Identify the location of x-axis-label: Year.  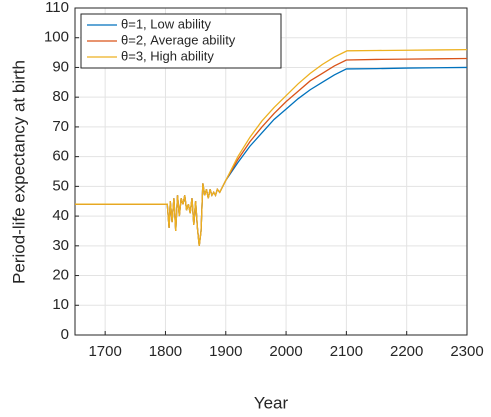
(271, 402).